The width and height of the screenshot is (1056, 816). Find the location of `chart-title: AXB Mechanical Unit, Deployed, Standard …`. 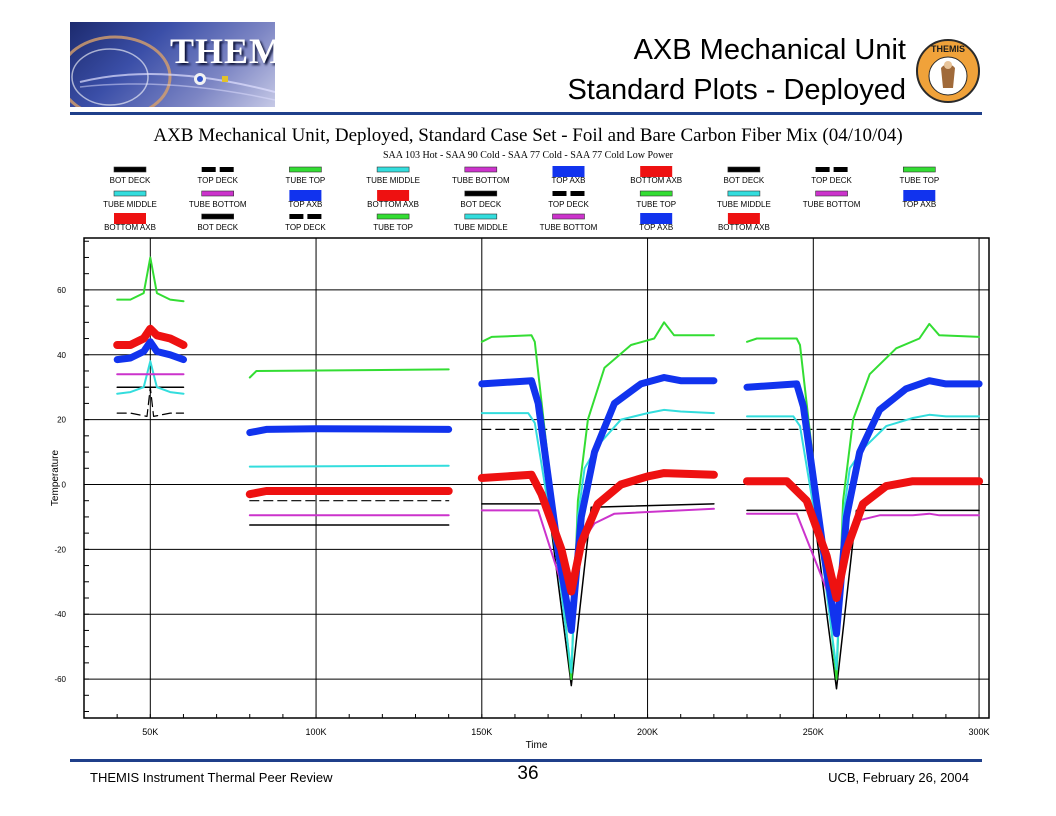

chart-title: AXB Mechanical Unit, Deployed, Standard … is located at coordinates (528, 135).